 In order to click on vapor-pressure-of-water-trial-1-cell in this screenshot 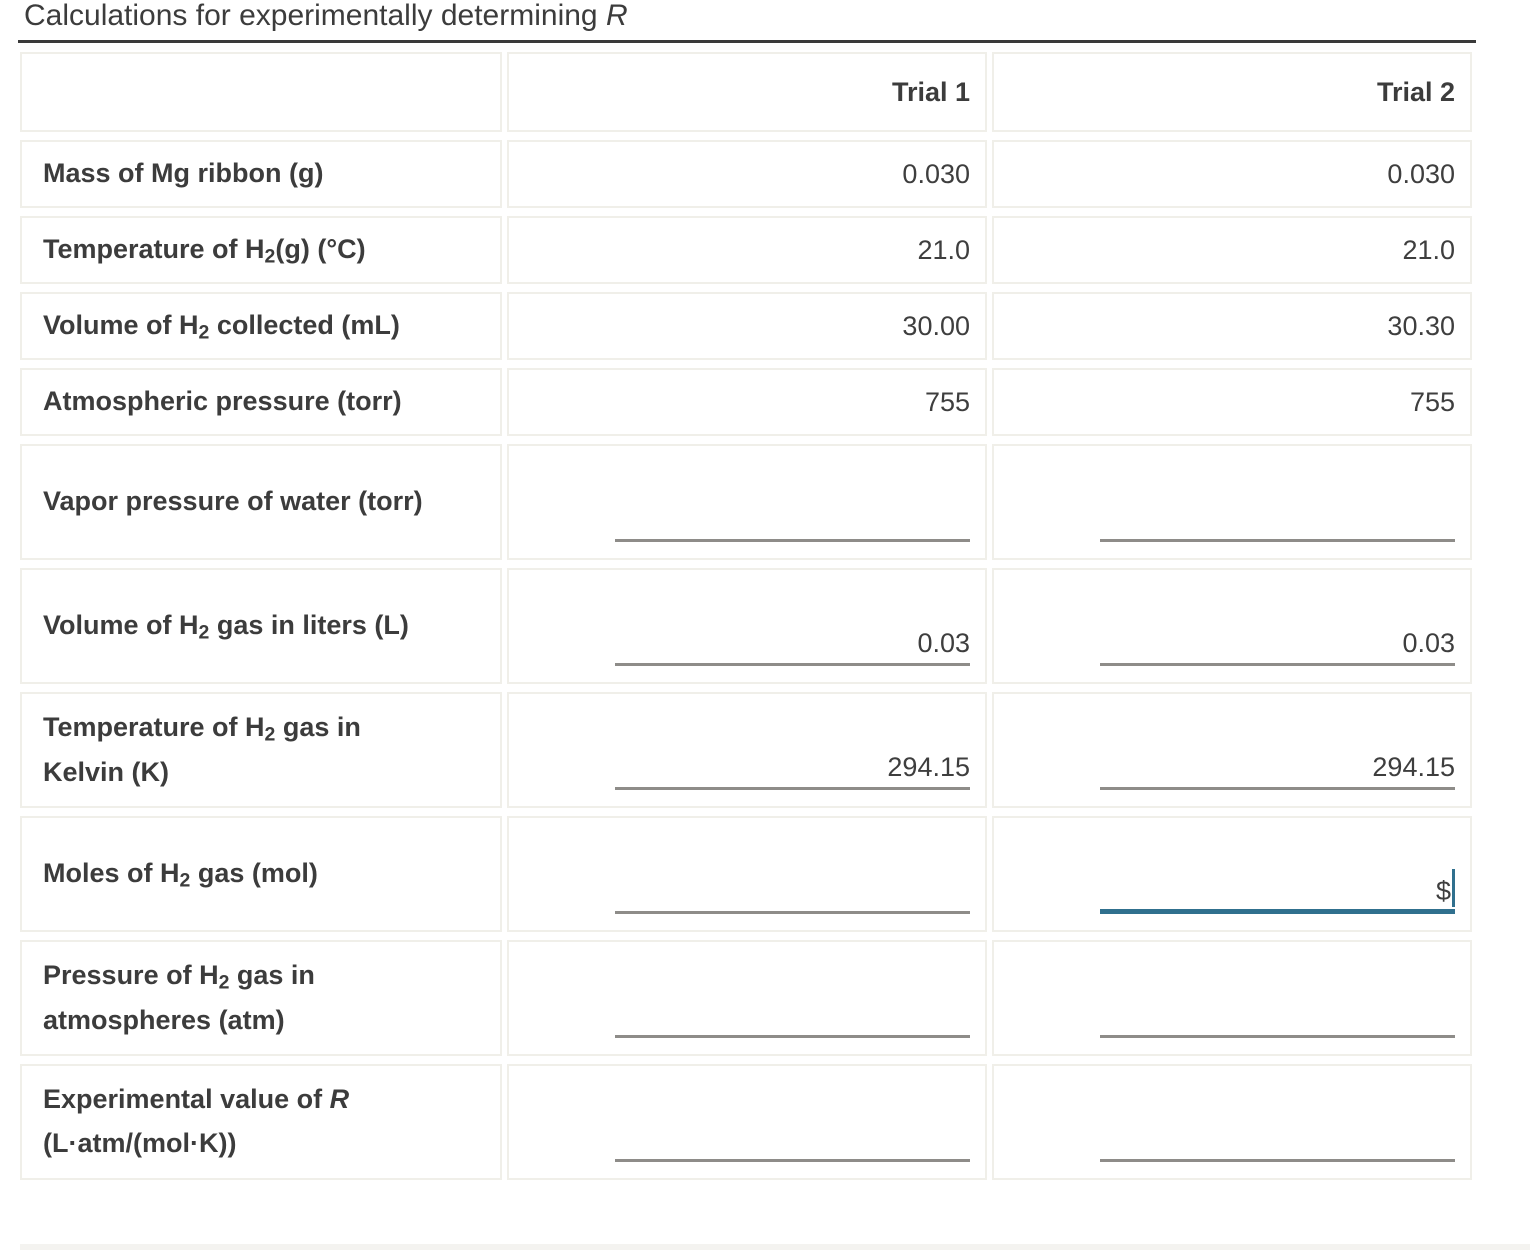, I will do `click(747, 502)`.